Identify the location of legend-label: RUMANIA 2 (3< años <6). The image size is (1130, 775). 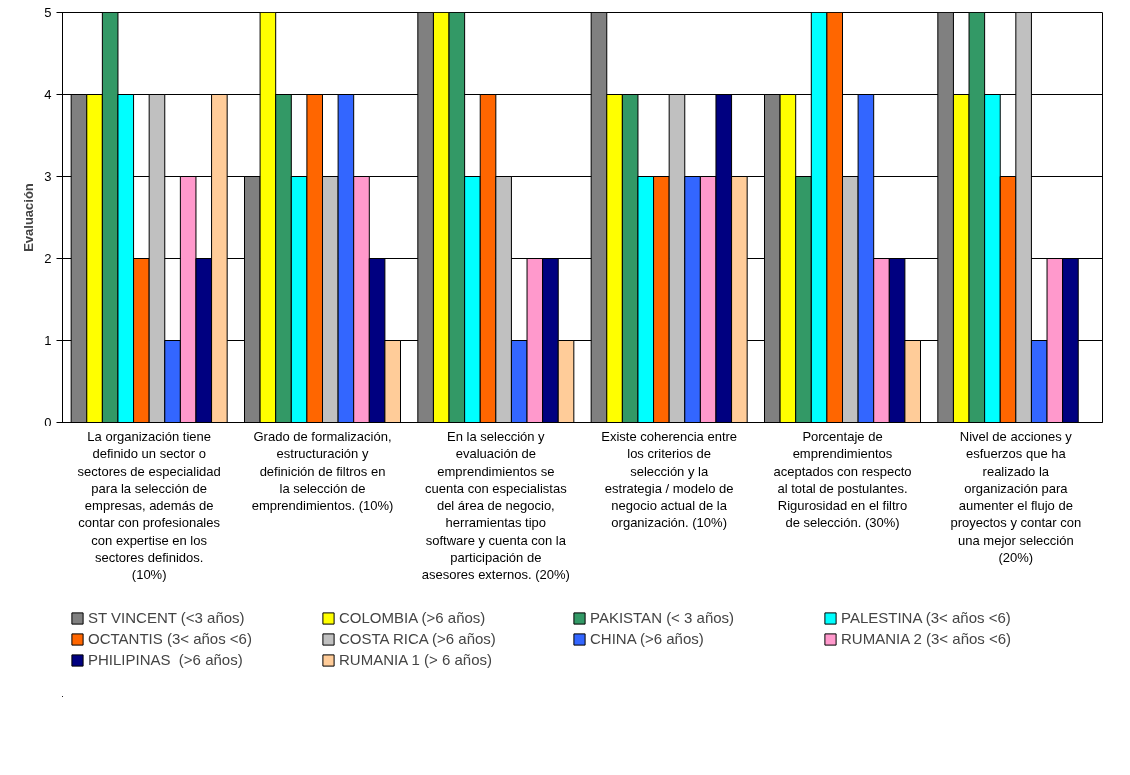
(927, 638).